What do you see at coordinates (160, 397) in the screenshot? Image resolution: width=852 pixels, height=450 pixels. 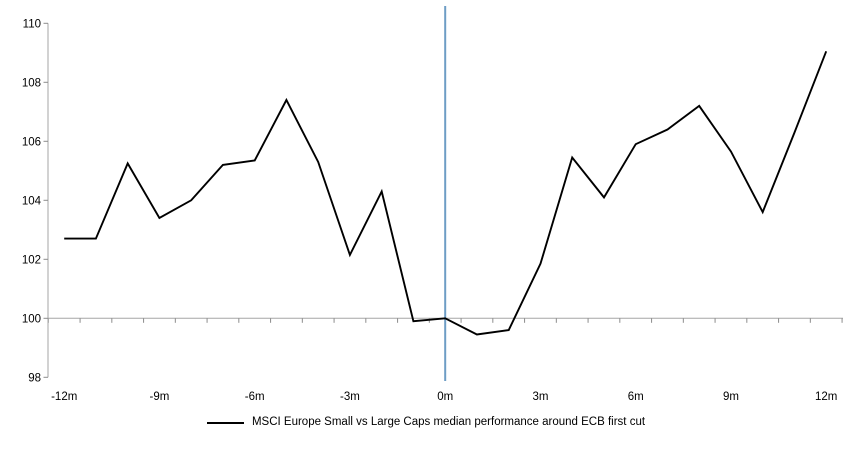 I see `x-tick-label: -9m` at bounding box center [160, 397].